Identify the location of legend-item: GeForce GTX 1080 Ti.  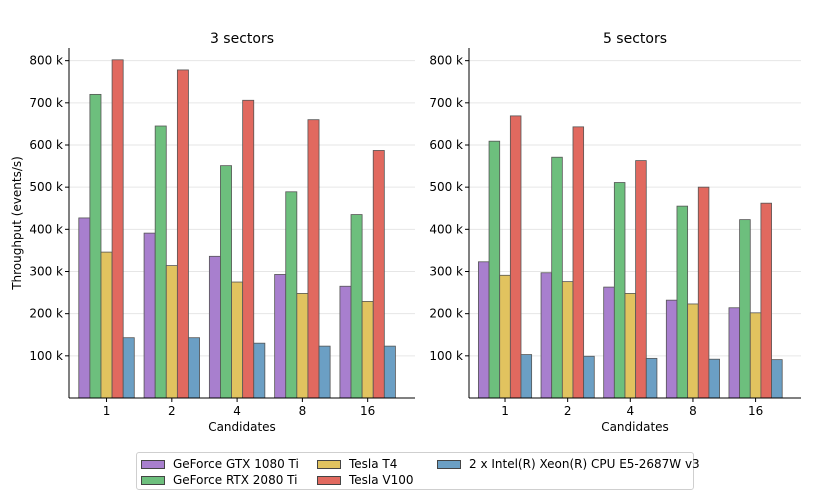
(220, 464).